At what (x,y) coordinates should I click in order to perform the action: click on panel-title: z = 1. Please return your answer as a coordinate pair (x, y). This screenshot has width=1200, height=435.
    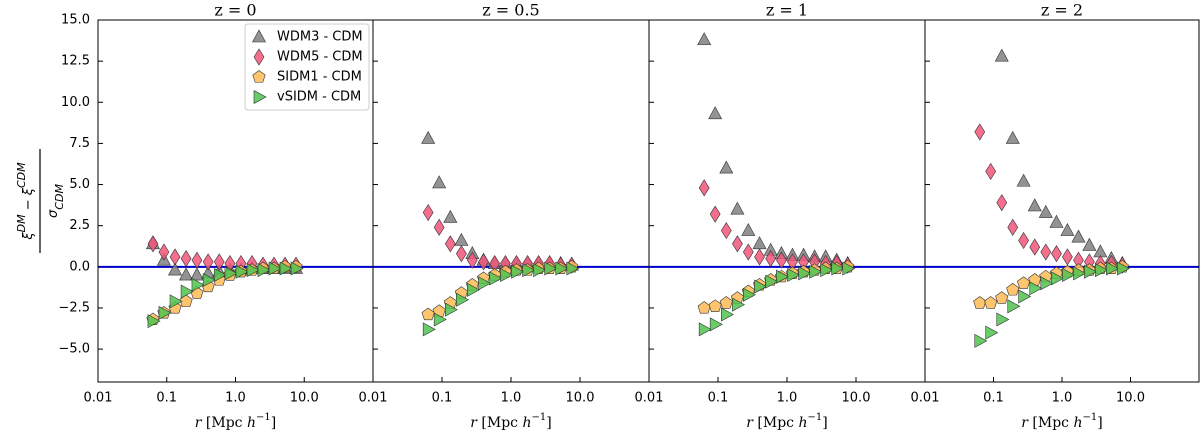
    Looking at the image, I should click on (787, 10).